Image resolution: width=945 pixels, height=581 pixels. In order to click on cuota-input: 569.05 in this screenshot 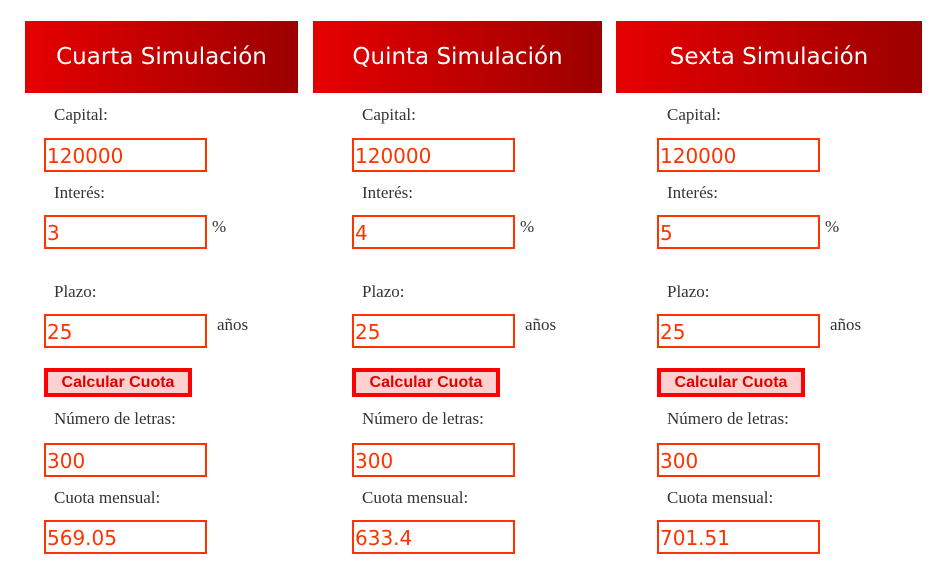, I will do `click(125, 537)`.